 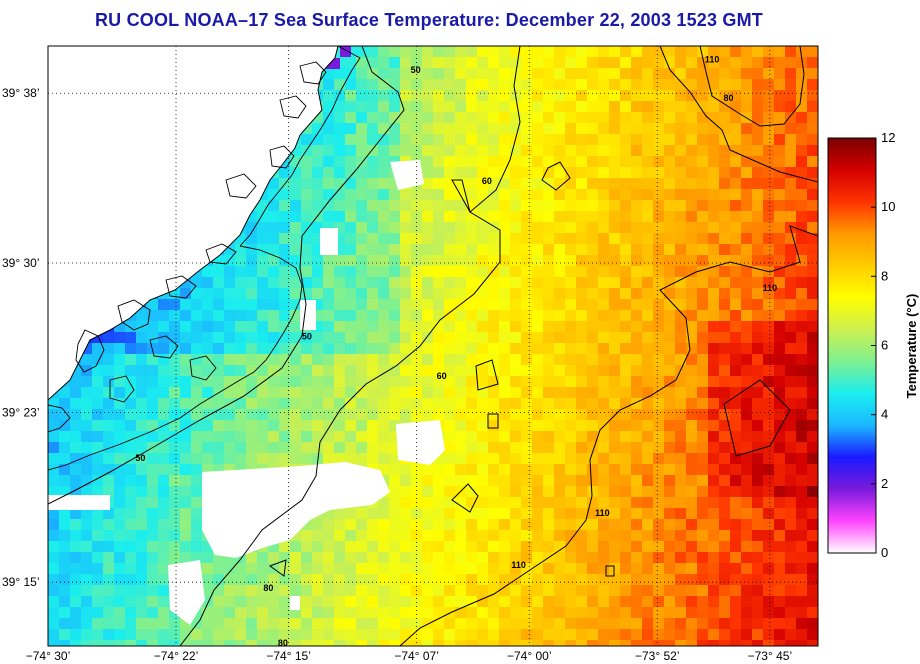 What do you see at coordinates (911, 346) in the screenshot?
I see `colorbar-label: Temperature (°C)` at bounding box center [911, 346].